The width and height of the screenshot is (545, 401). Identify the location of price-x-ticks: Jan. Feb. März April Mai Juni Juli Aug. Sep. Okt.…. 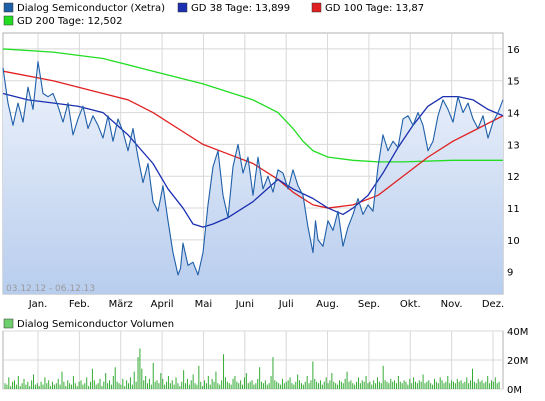
(266, 304).